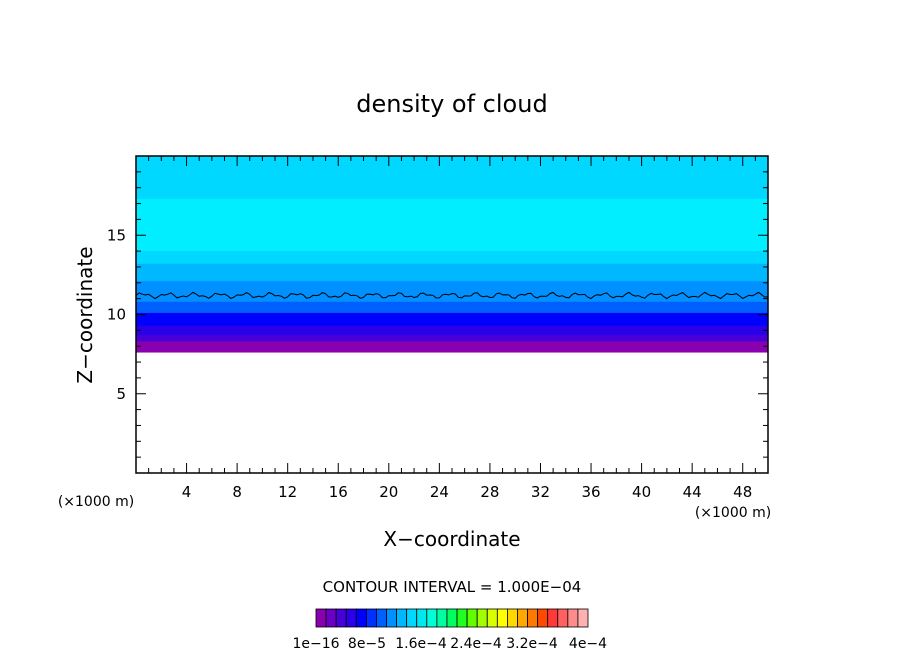 The width and height of the screenshot is (904, 654). Describe the element at coordinates (641, 492) in the screenshot. I see `x-tick-label: 40` at that location.